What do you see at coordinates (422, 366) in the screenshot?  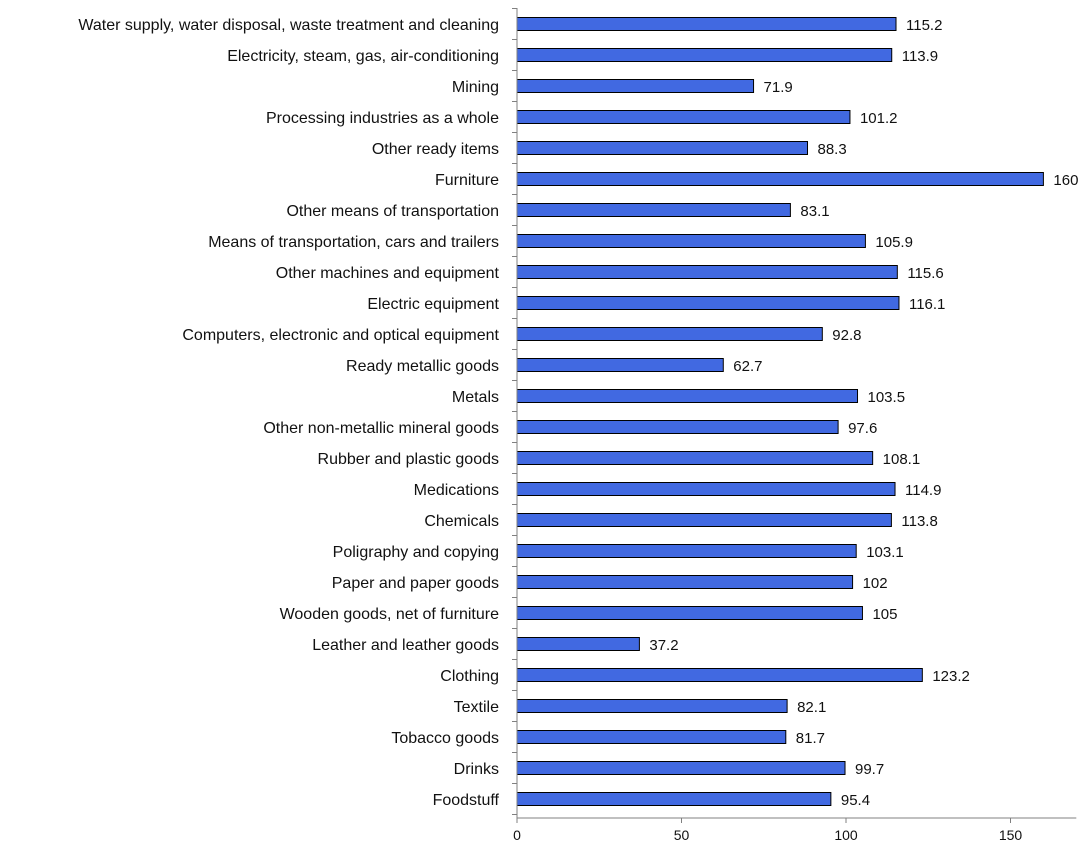 I see `category-label: Ready metallic goods` at bounding box center [422, 366].